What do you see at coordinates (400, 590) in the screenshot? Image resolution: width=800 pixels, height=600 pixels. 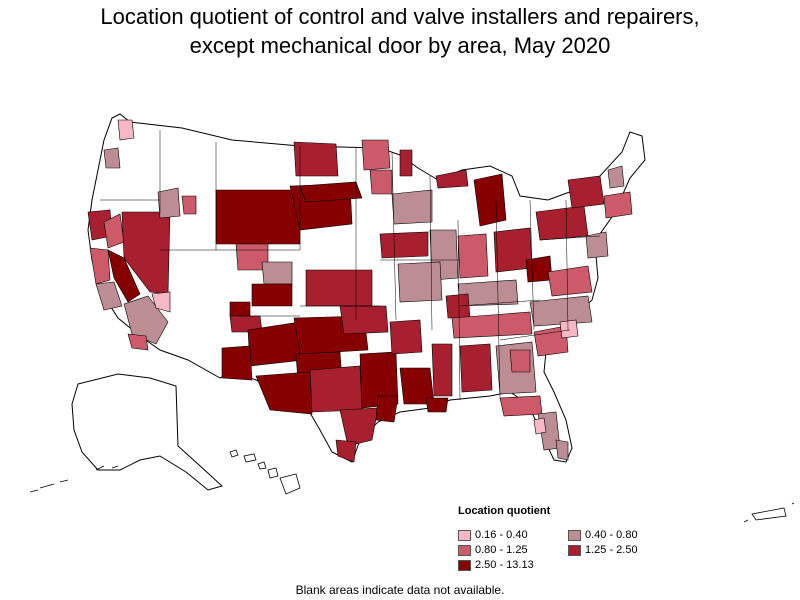 I see `footnote: Blank areas indicate data not available.` at bounding box center [400, 590].